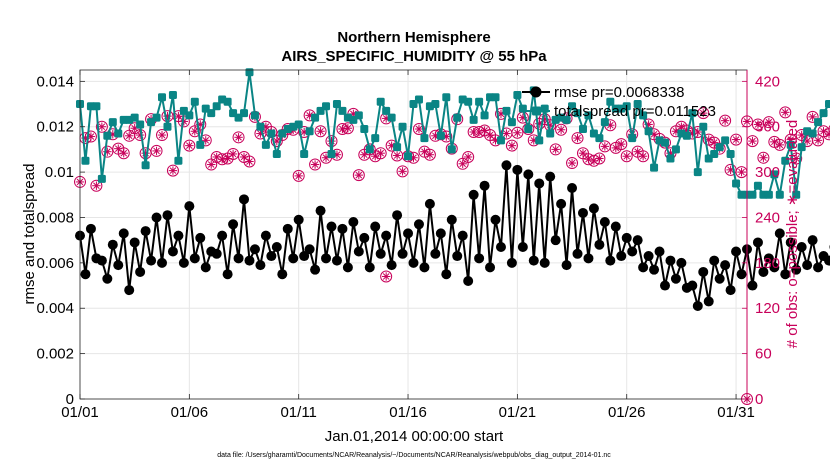 Image resolution: width=830 pixels, height=470 pixels. Describe the element at coordinates (763, 354) in the screenshot. I see `y-right-tick-label: 60` at that location.